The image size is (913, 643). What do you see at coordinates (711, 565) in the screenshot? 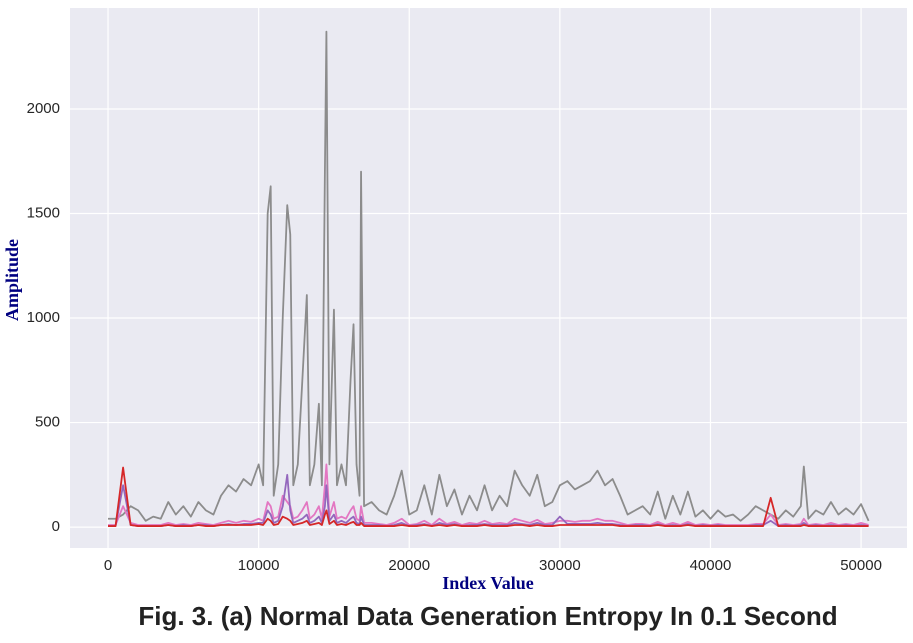
I see `x-tick-label: 40000` at bounding box center [711, 565].